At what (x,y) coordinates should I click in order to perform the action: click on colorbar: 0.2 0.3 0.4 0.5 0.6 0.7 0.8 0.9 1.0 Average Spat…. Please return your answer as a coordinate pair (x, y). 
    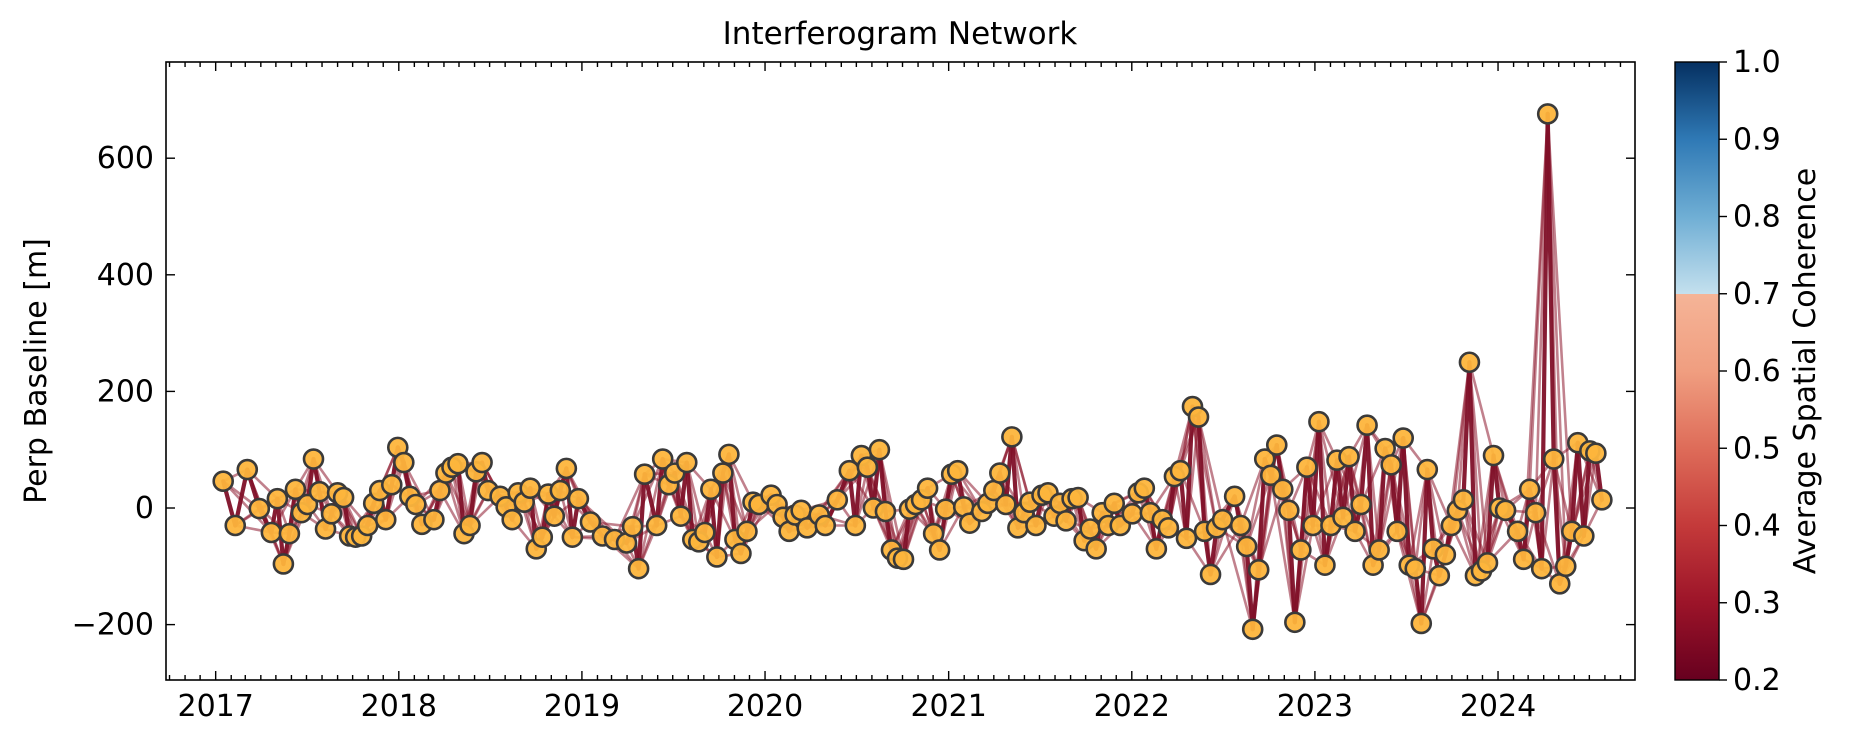
    Looking at the image, I should click on (1748, 371).